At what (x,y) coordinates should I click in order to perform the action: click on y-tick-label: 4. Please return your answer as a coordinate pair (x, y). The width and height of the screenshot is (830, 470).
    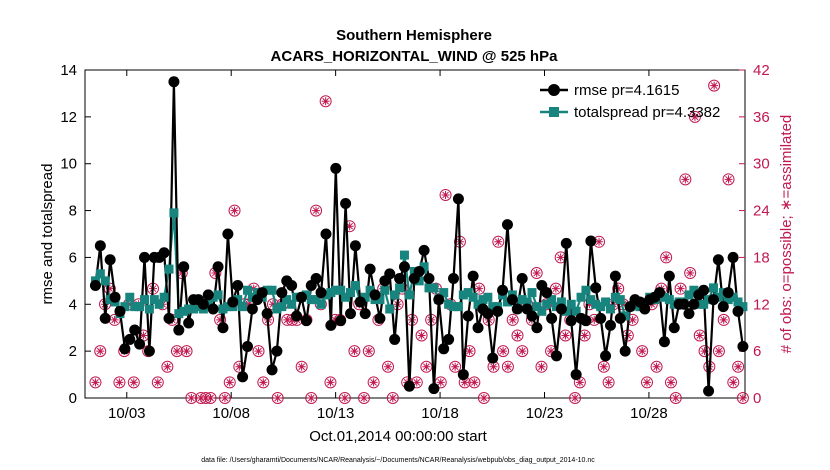
    Looking at the image, I should click on (73, 304).